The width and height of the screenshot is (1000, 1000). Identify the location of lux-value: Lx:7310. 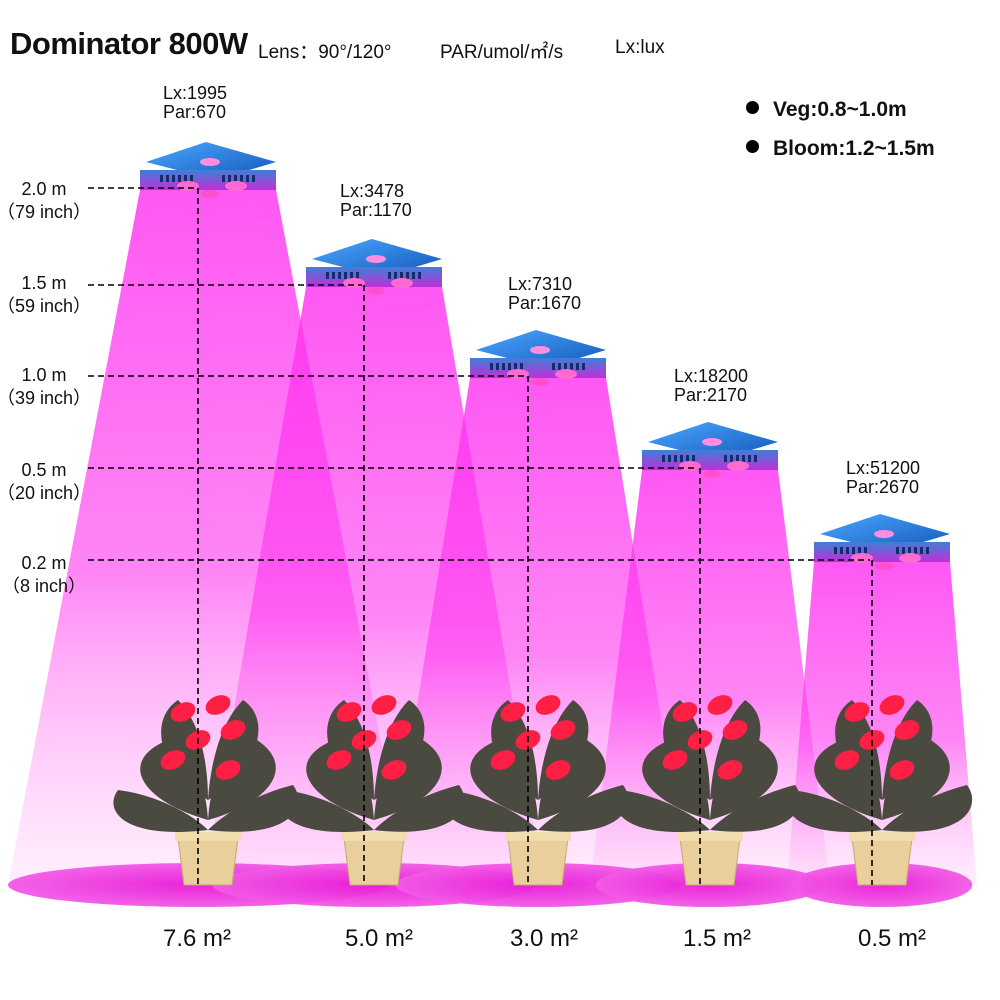
(540, 284).